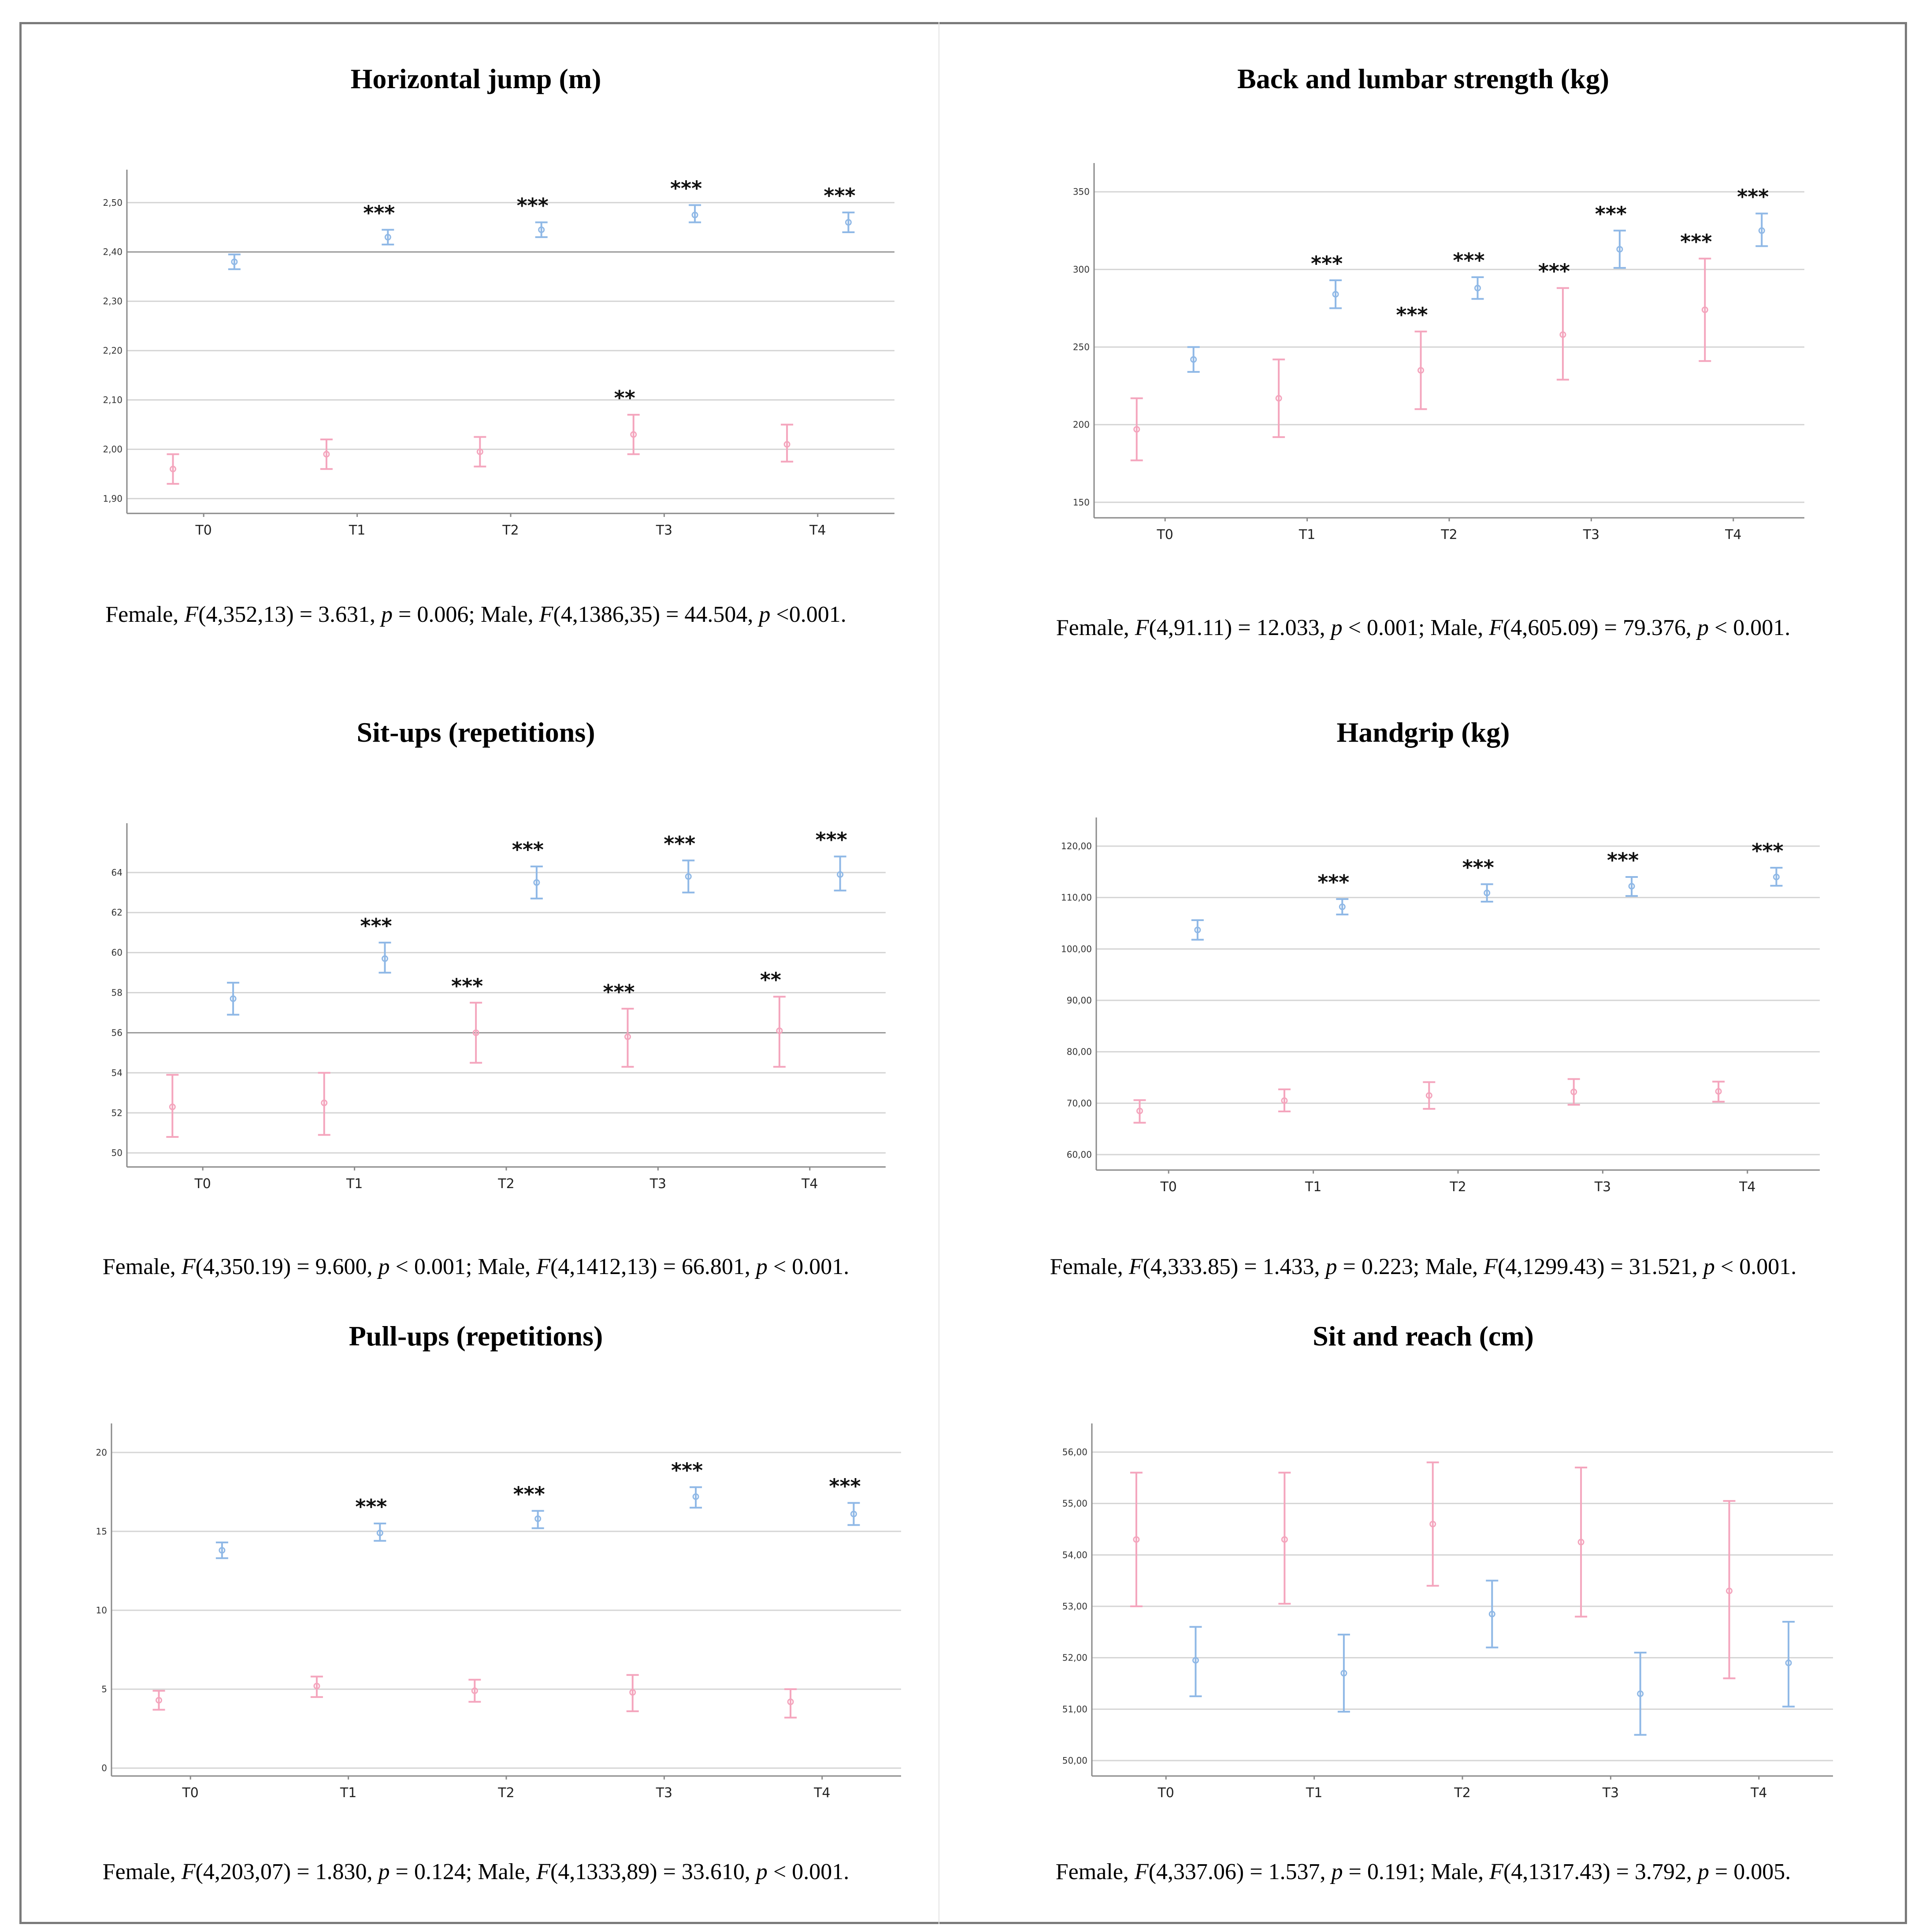  What do you see at coordinates (101, 1452) in the screenshot?
I see `y-tick-label: 20` at bounding box center [101, 1452].